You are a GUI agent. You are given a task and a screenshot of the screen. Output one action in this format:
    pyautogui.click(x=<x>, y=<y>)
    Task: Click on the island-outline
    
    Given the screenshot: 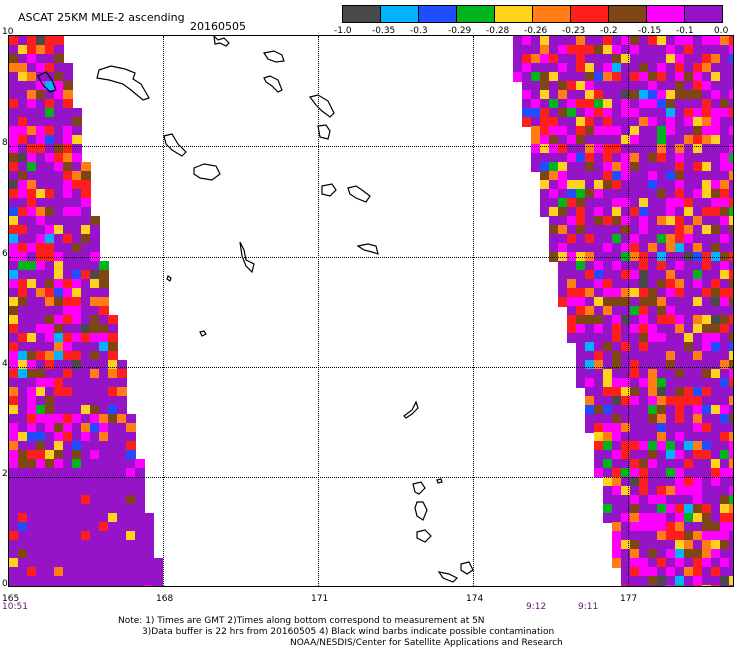 What is the action you would take?
    pyautogui.click(x=448, y=577)
    